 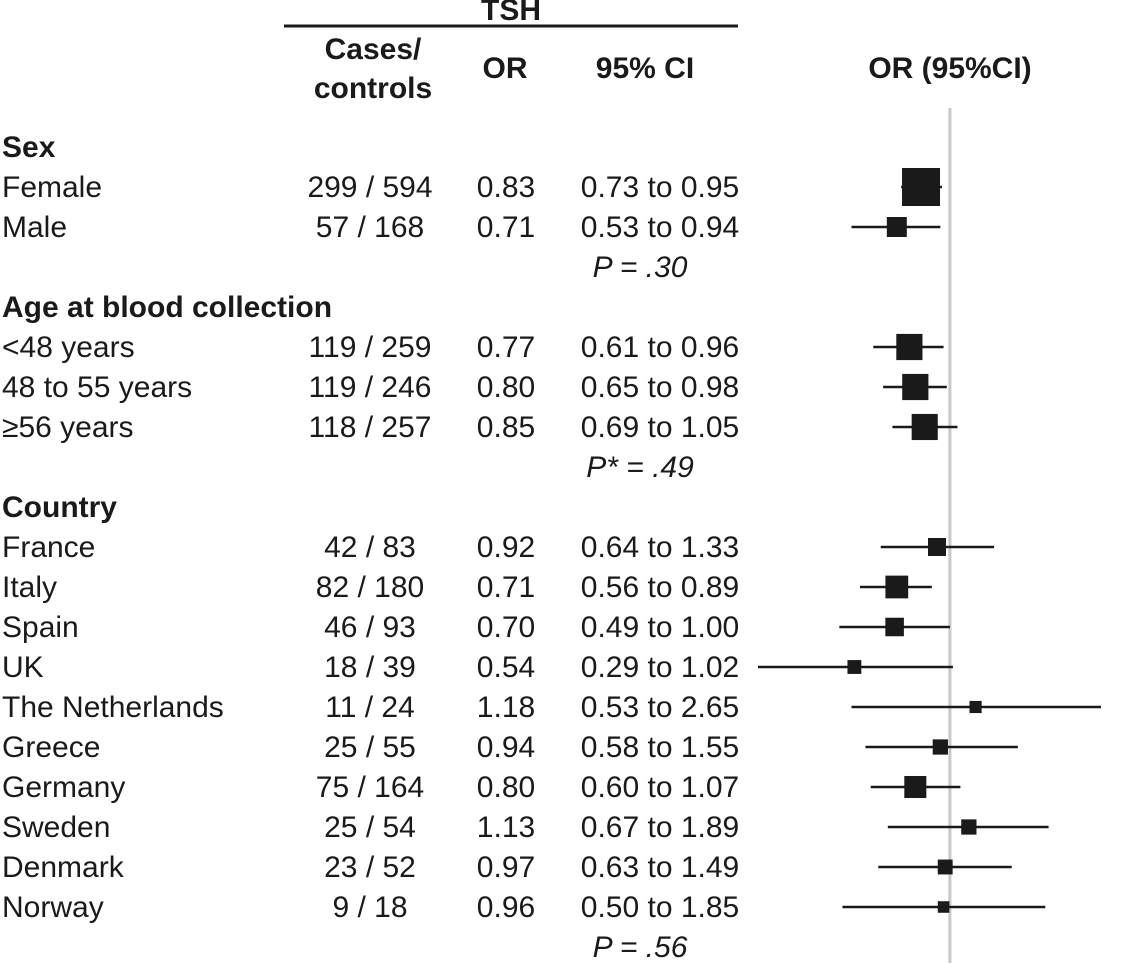 I want to click on cases-header-line2: controls, so click(x=373, y=88).